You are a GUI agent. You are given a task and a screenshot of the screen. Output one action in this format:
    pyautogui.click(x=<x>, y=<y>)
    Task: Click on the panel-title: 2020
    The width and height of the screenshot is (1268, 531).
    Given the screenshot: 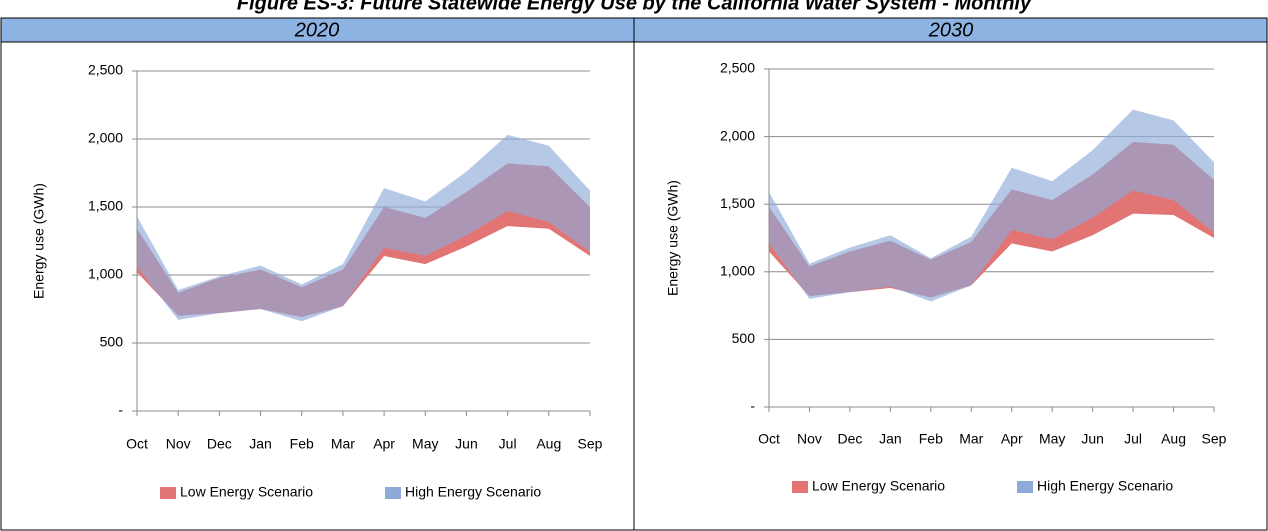 What is the action you would take?
    pyautogui.click(x=317, y=30)
    